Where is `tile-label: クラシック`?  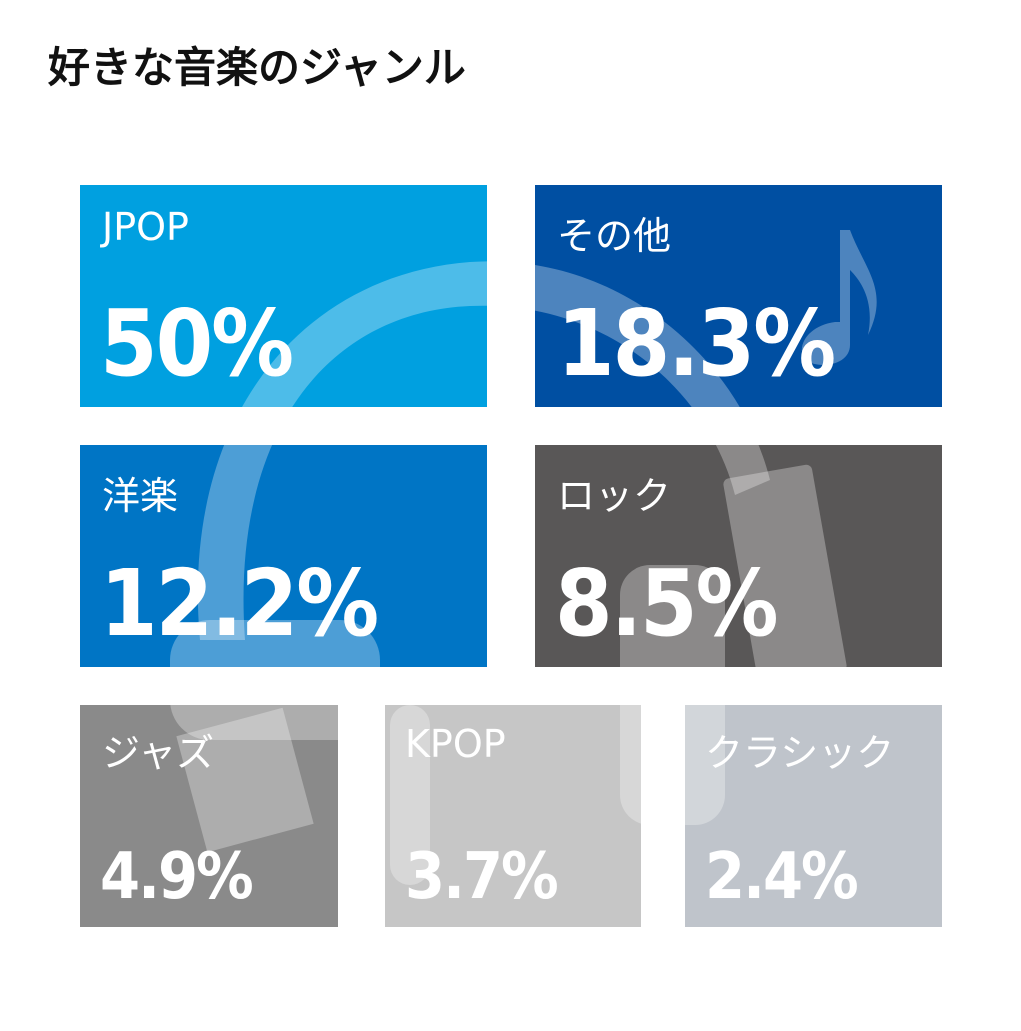
tile-label: クラシック is located at coordinates (800, 753).